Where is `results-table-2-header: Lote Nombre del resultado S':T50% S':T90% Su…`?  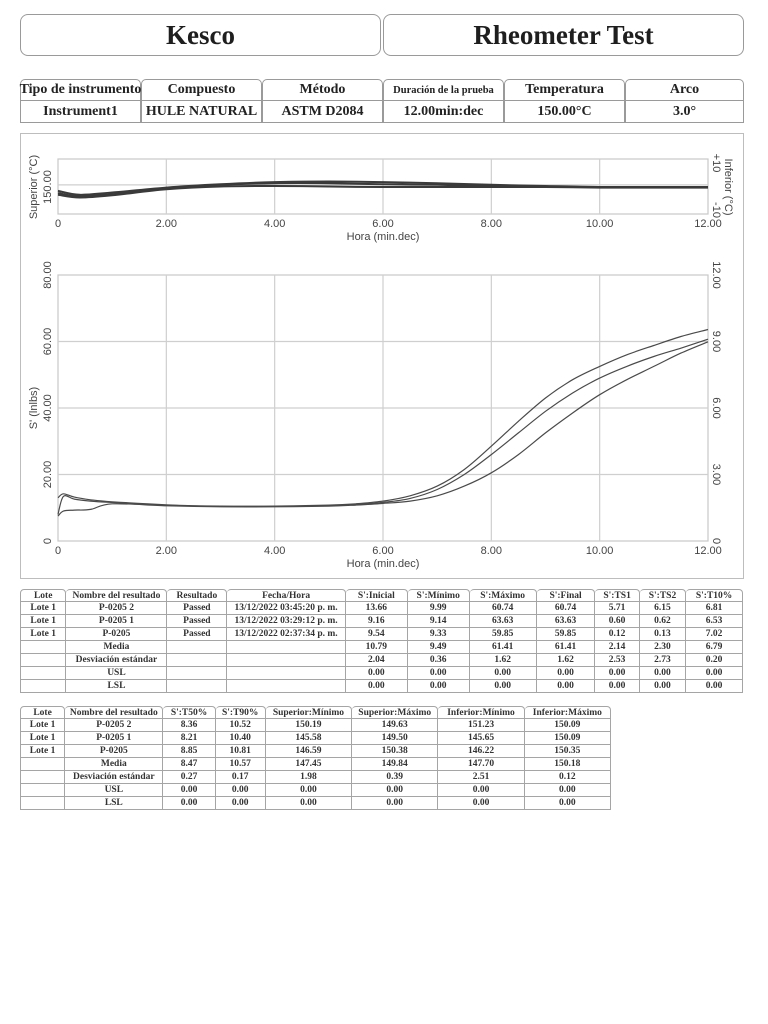 results-table-2-header: Lote Nombre del resultado S':T50% S':T90% Su… is located at coordinates (315, 712).